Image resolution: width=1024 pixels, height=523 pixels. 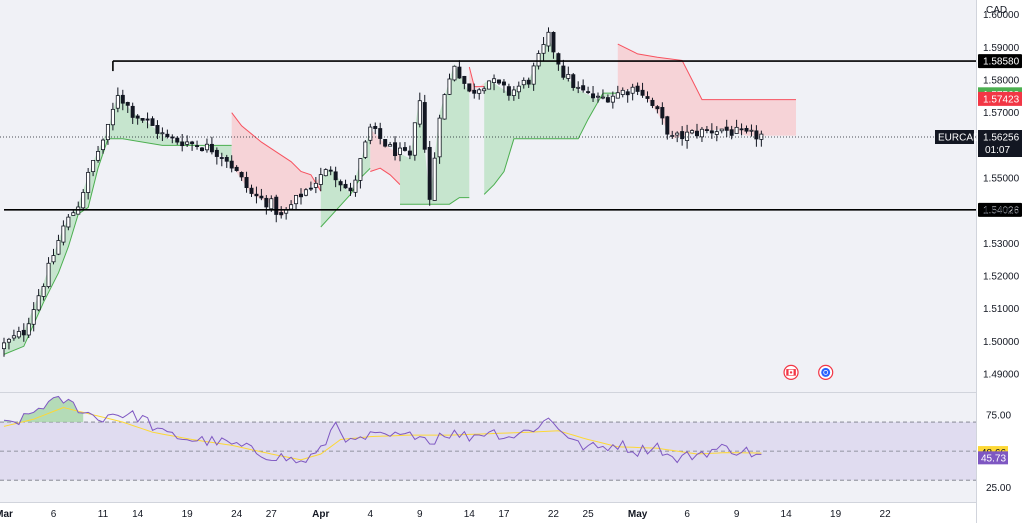 What do you see at coordinates (791, 372) in the screenshot?
I see `canada-flag-icon` at bounding box center [791, 372].